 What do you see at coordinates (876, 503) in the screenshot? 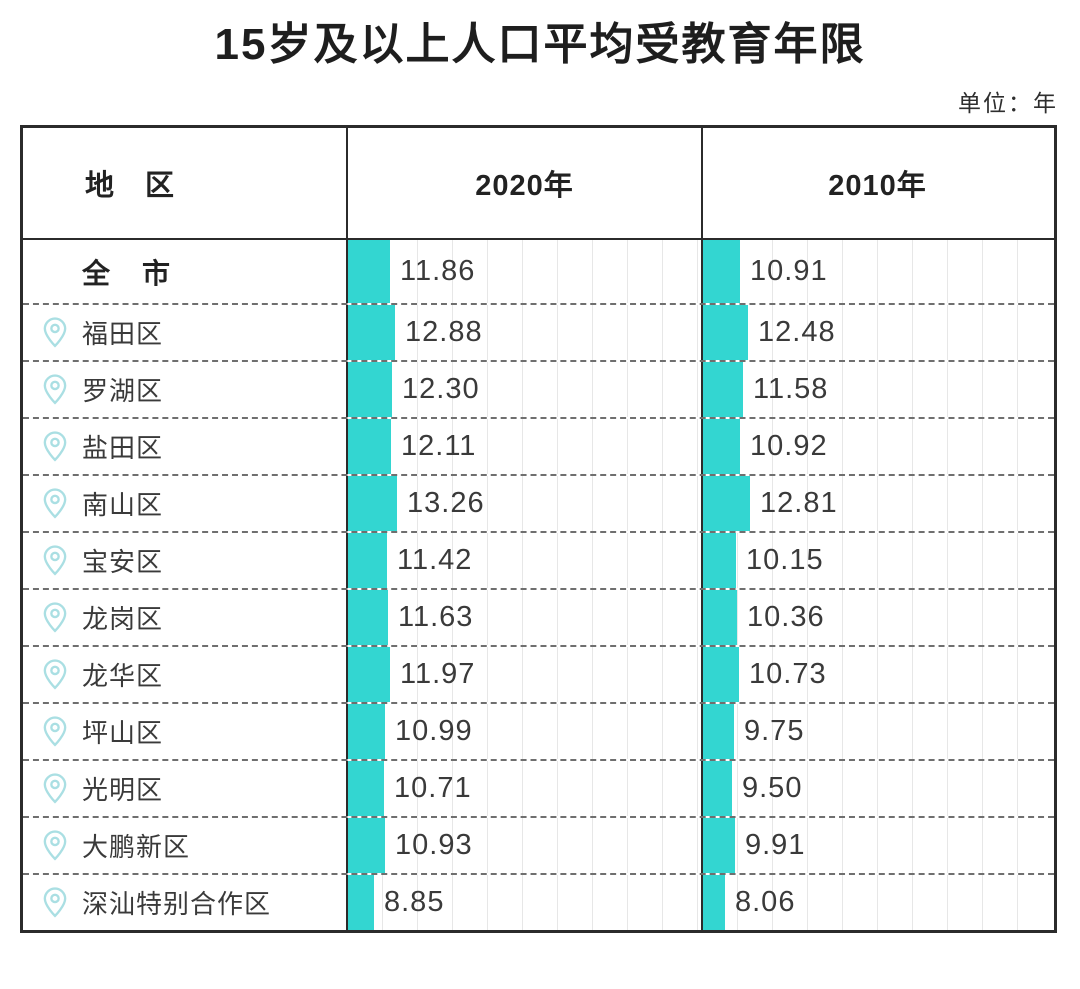
I see `value-cell-2010: 12.81` at bounding box center [876, 503].